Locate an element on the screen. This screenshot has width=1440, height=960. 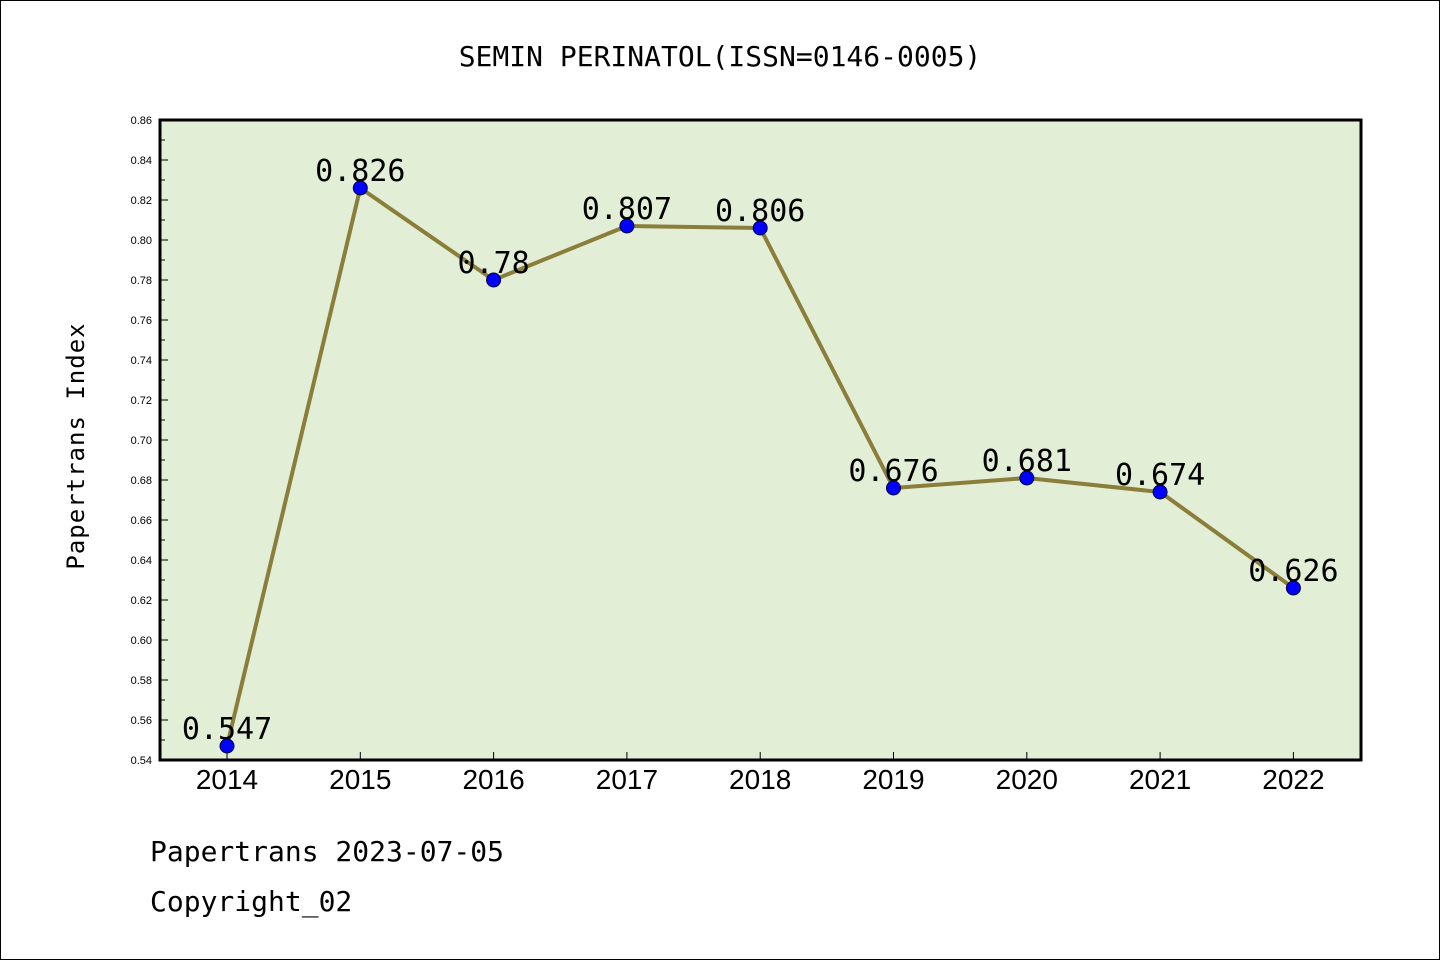
y-tick-label: 0.54 is located at coordinates (141, 761).